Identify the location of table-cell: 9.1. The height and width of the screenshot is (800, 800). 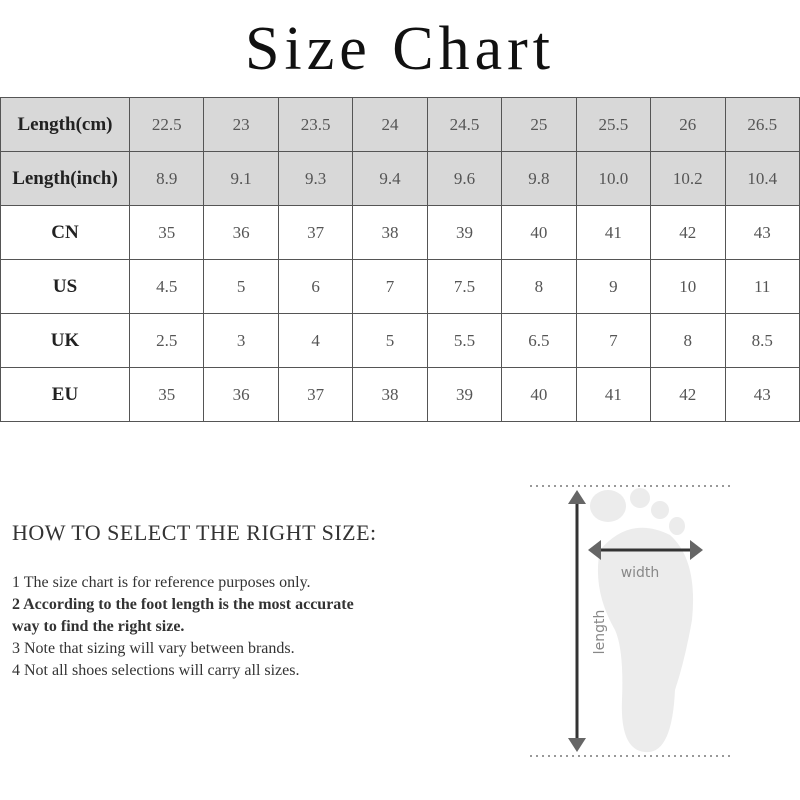
(241, 178).